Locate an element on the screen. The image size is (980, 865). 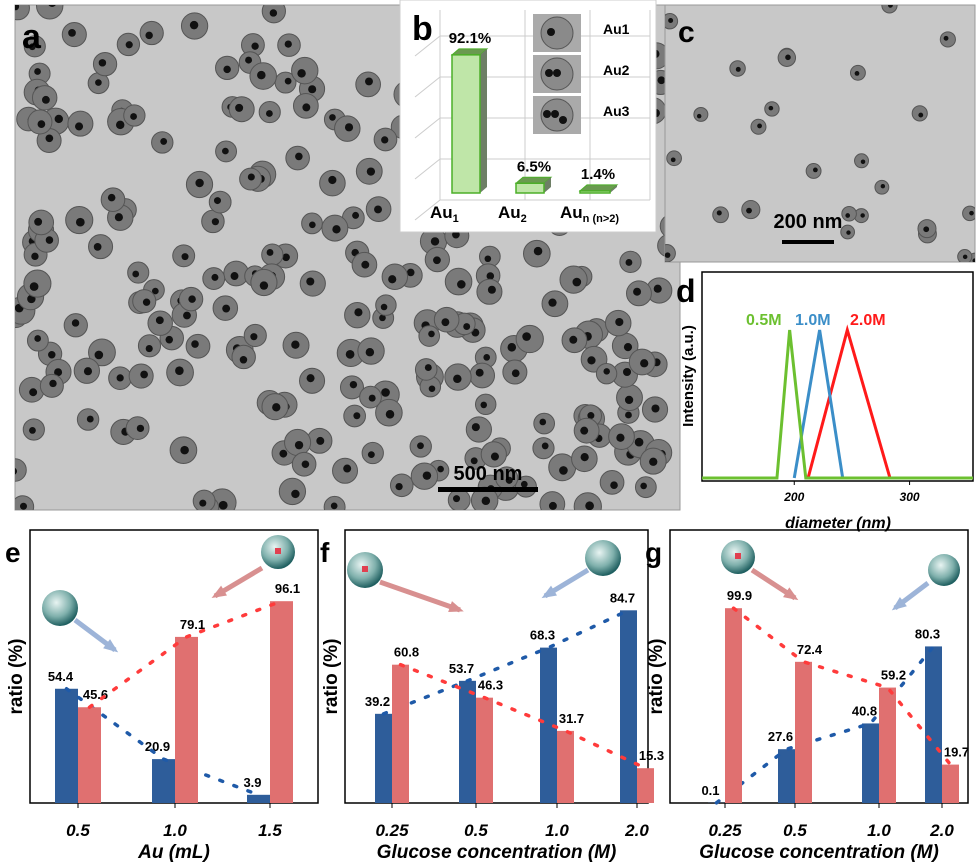
x-tick-label: 0.5 is located at coordinates (476, 830).